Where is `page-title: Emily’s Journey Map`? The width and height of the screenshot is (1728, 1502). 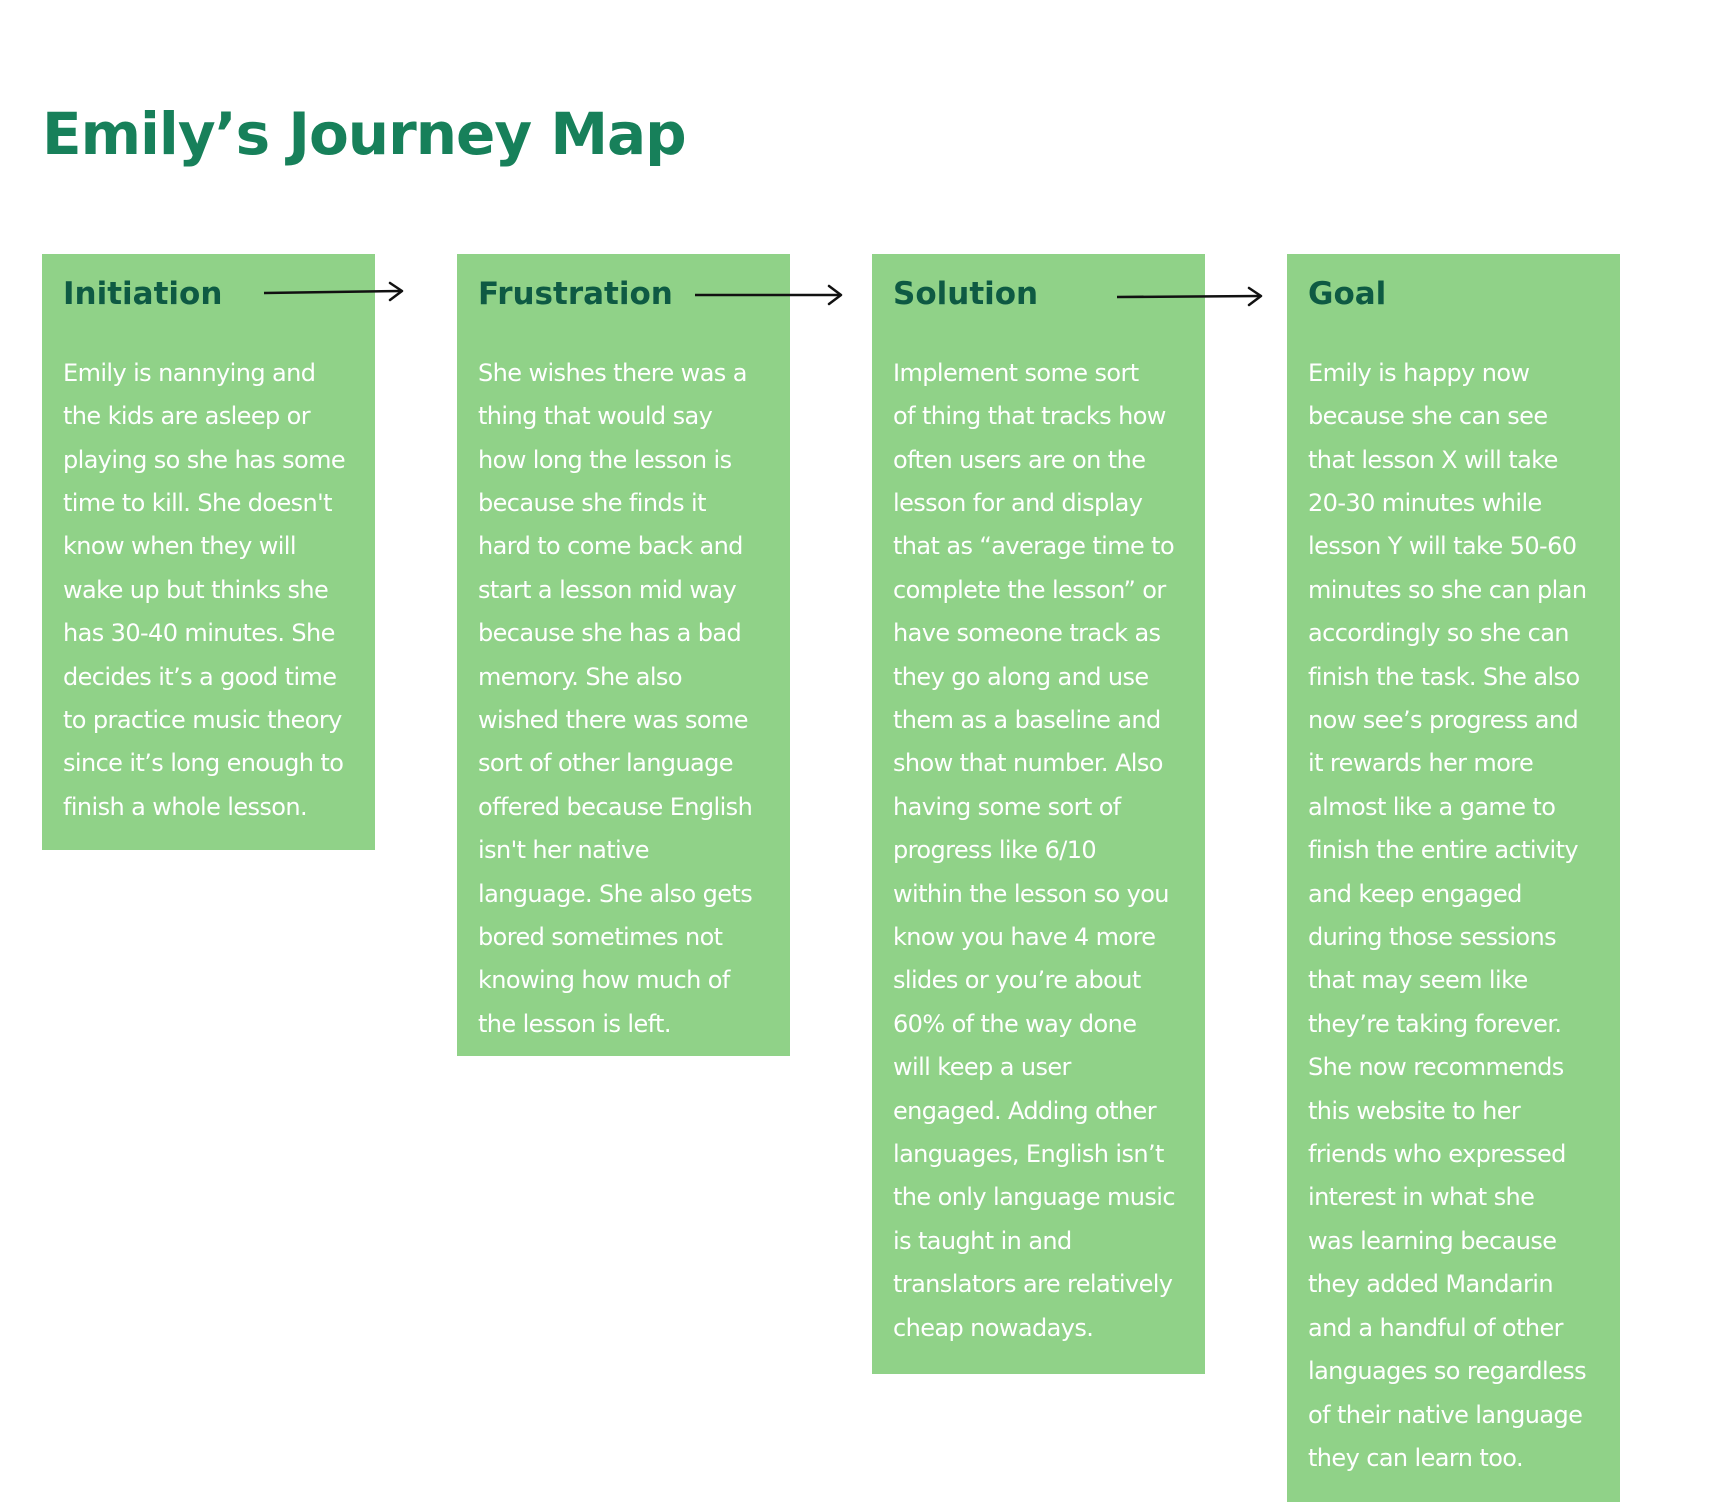
page-title: Emily’s Journey Map is located at coordinates (364, 134).